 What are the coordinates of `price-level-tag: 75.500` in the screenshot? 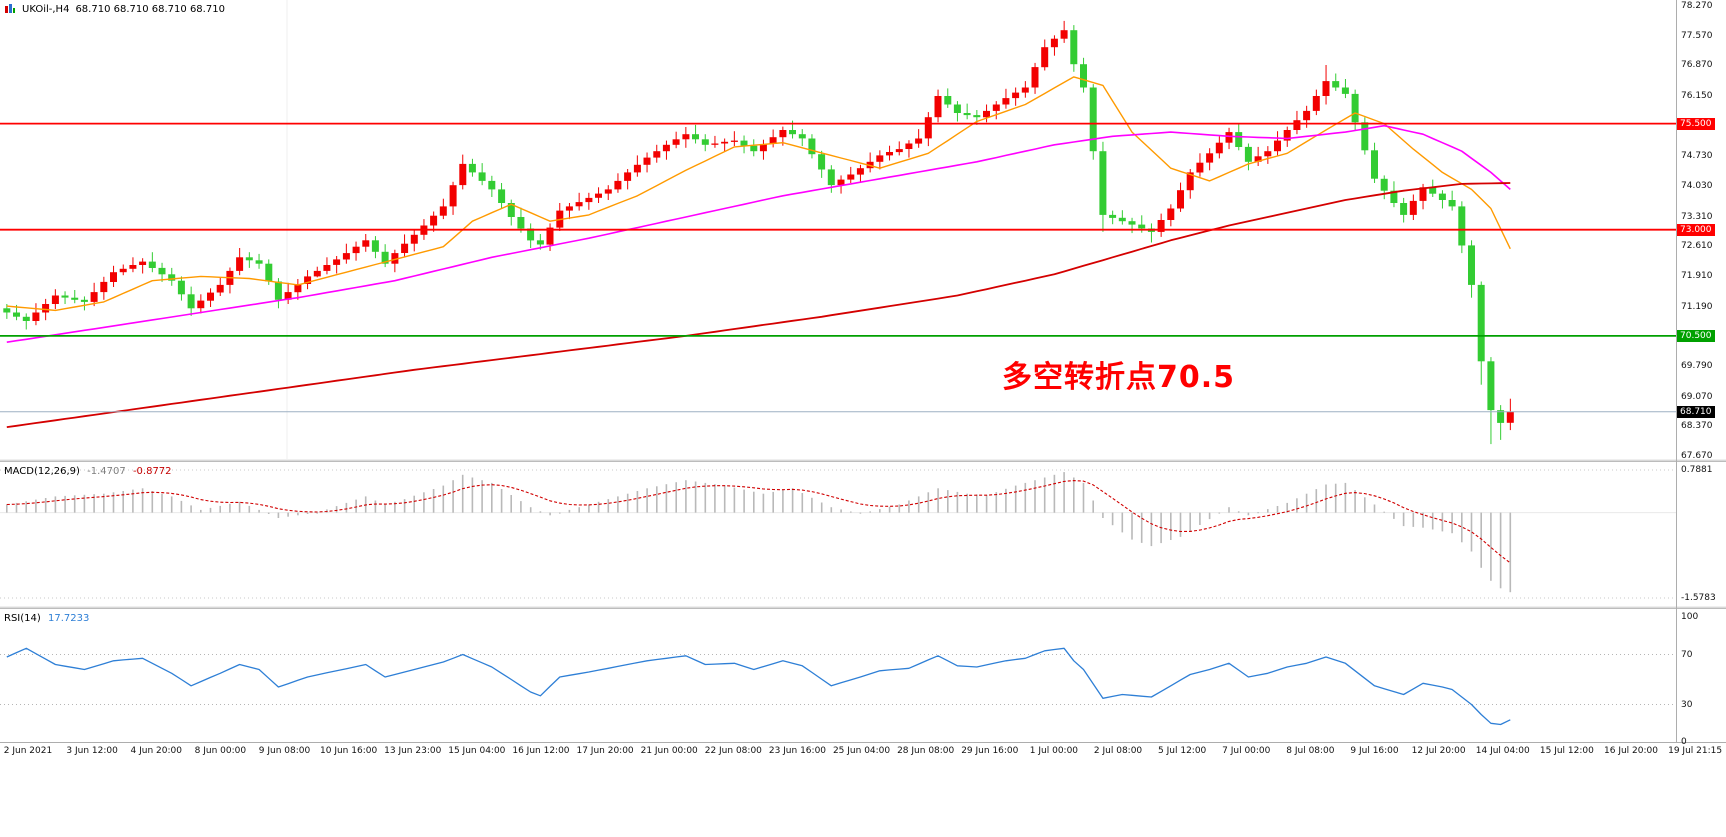 It's located at (1696, 123).